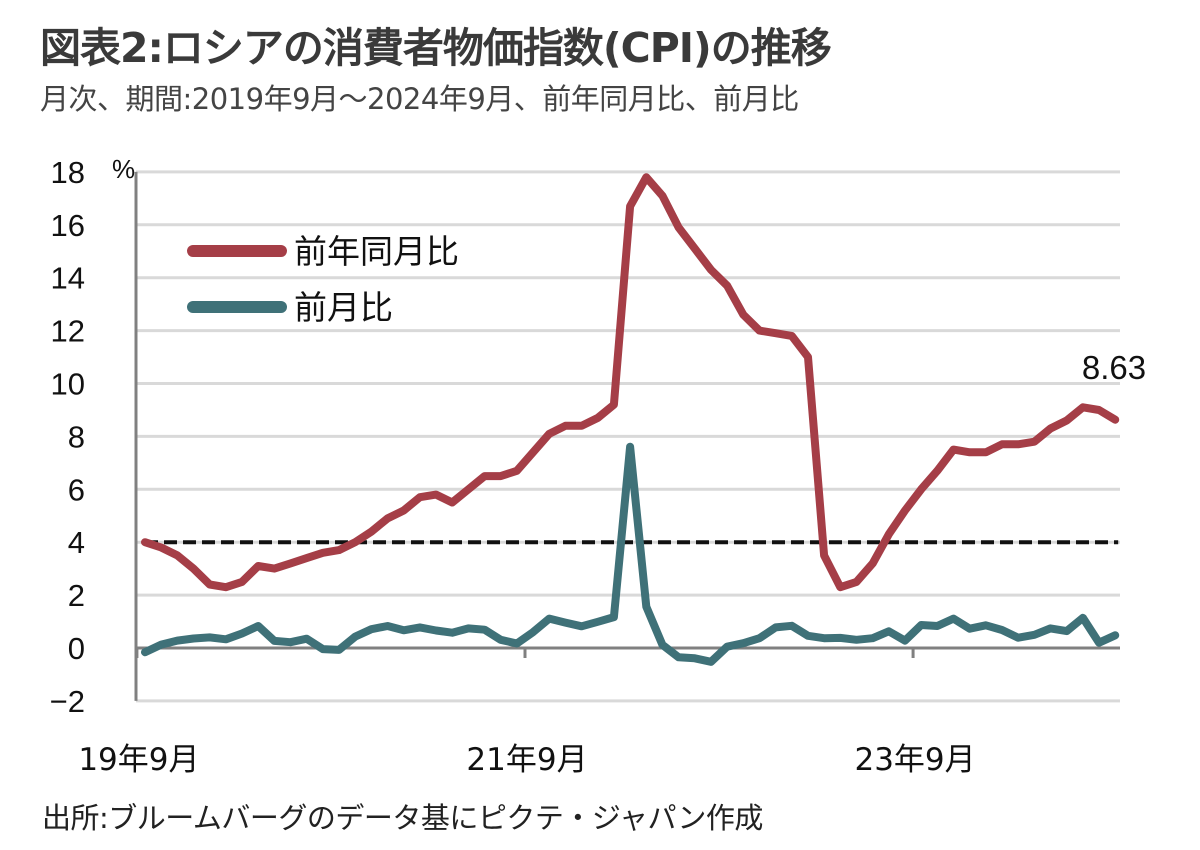 This screenshot has width=1200, height=850. Describe the element at coordinates (76, 489) in the screenshot. I see `y-tick-label: 6` at that location.